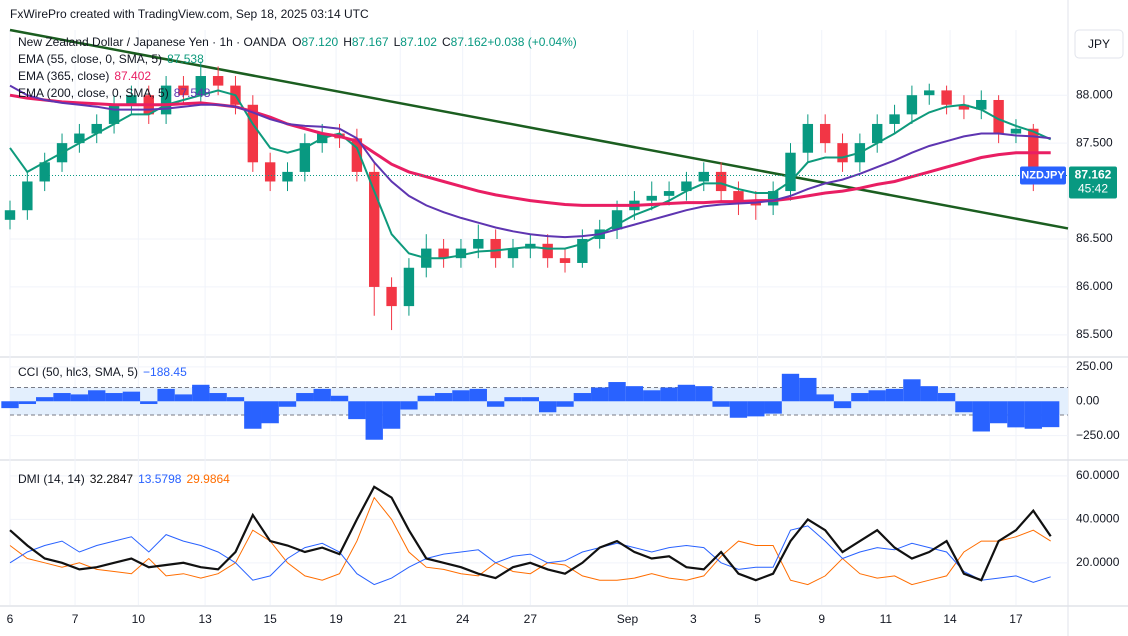 This screenshot has height=636, width=1128. What do you see at coordinates (757, 619) in the screenshot?
I see `x-tick-label: 5` at bounding box center [757, 619].